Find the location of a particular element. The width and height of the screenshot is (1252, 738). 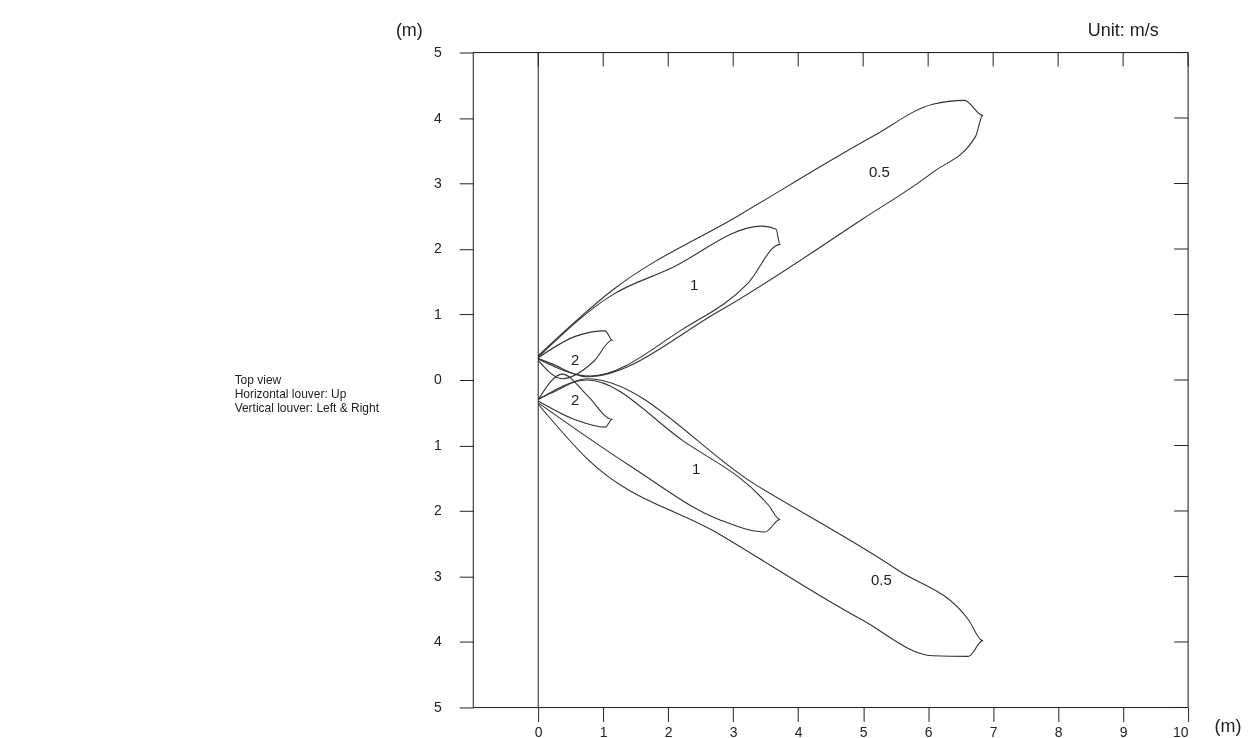

x-tick-label: 9 is located at coordinates (1123, 730).